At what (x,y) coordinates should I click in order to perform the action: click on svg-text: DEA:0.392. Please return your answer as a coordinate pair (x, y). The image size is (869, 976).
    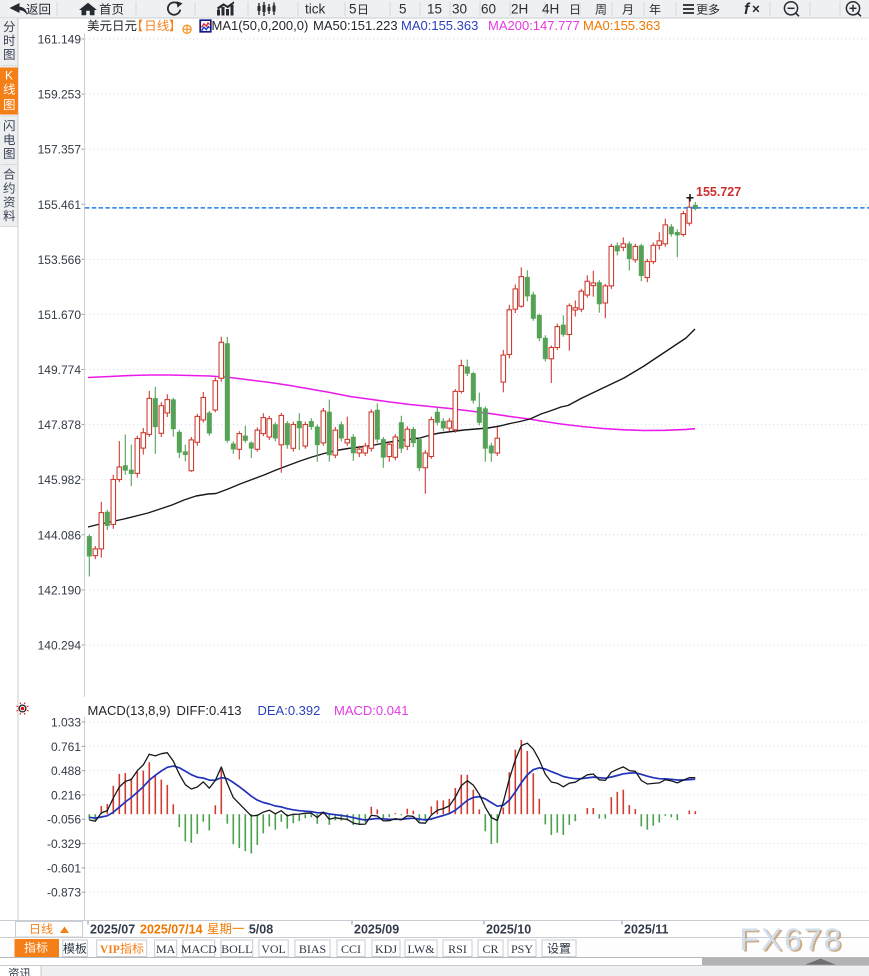
    Looking at the image, I should click on (289, 710).